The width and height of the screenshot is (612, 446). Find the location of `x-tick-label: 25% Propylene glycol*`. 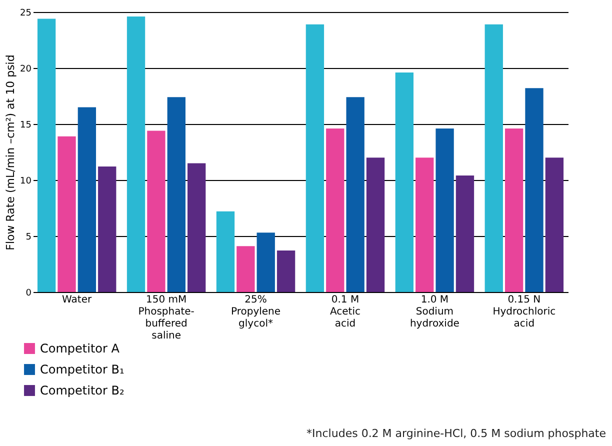

x-tick-label: 25% Propylene glycol* is located at coordinates (255, 312).